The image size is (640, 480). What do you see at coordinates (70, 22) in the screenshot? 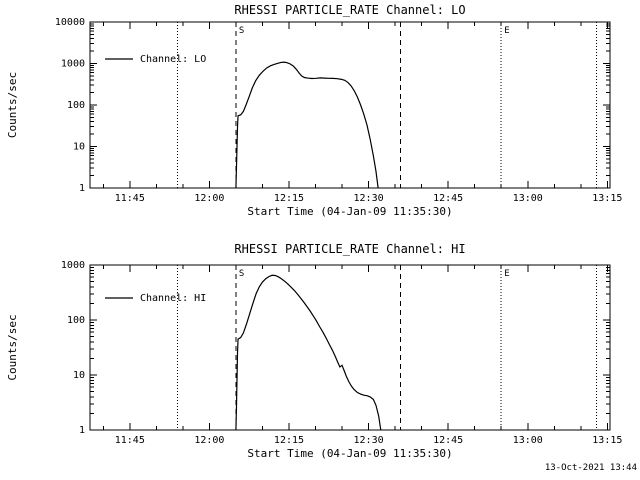
I see `y-tick-label: 10000` at bounding box center [70, 22].